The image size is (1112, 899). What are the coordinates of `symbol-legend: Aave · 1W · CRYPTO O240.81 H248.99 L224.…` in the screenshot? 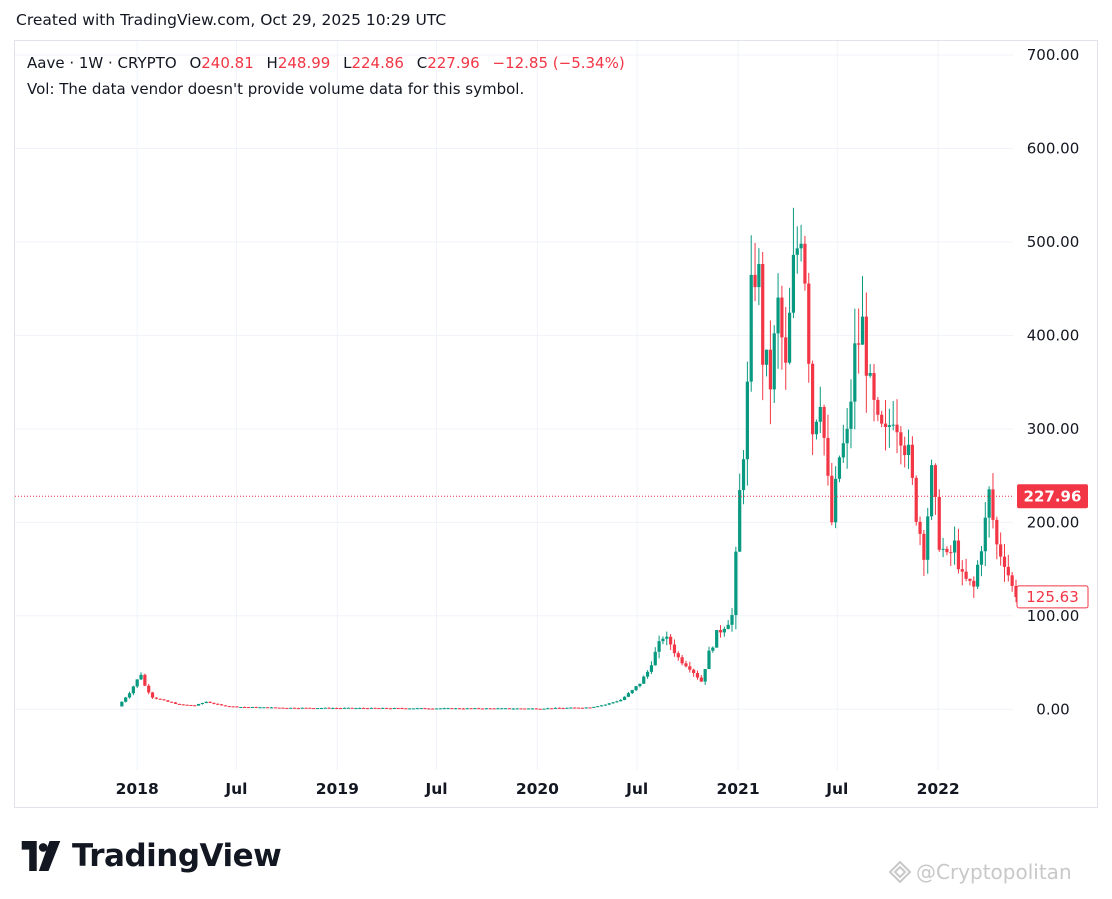 It's located at (326, 63).